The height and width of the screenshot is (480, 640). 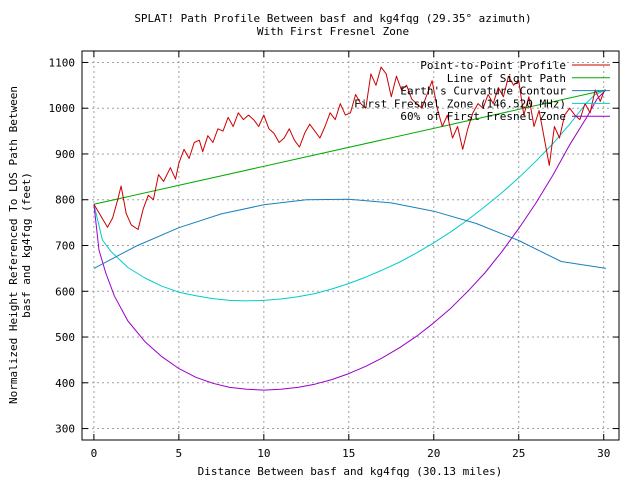 I want to click on y-tick-label: 1000, so click(x=62, y=108).